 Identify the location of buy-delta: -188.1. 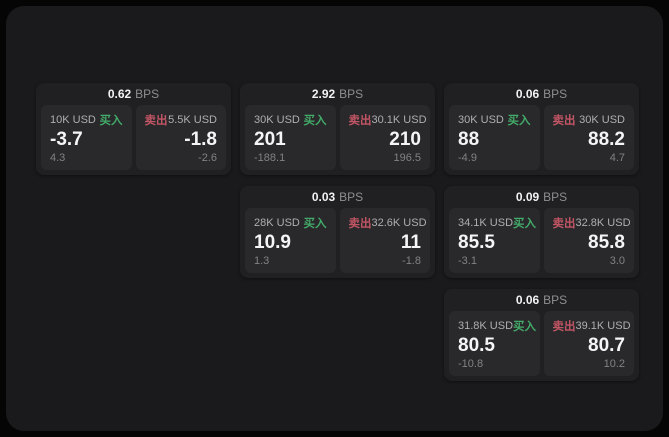
(270, 158).